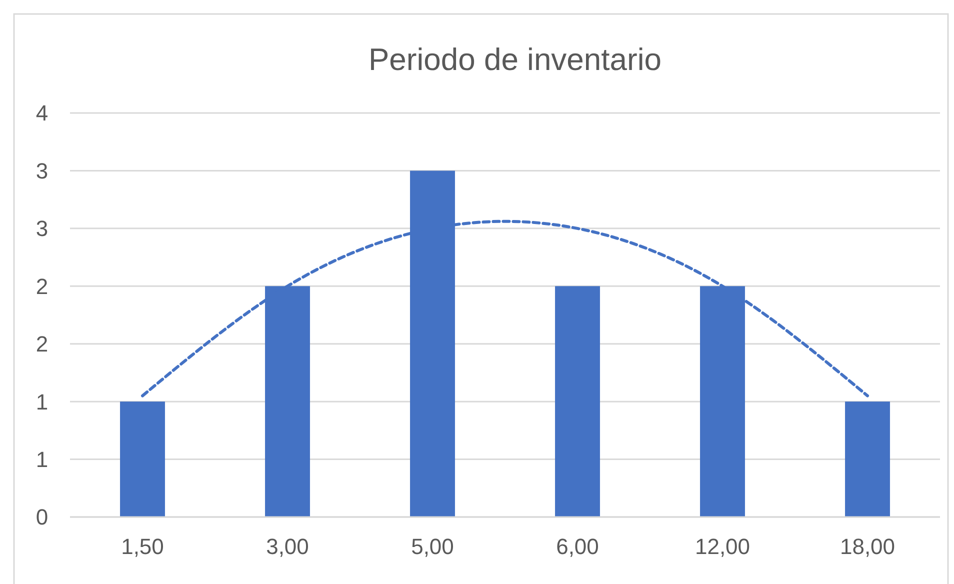 The width and height of the screenshot is (954, 584). Describe the element at coordinates (42, 113) in the screenshot. I see `y-tick-label: 4` at that location.